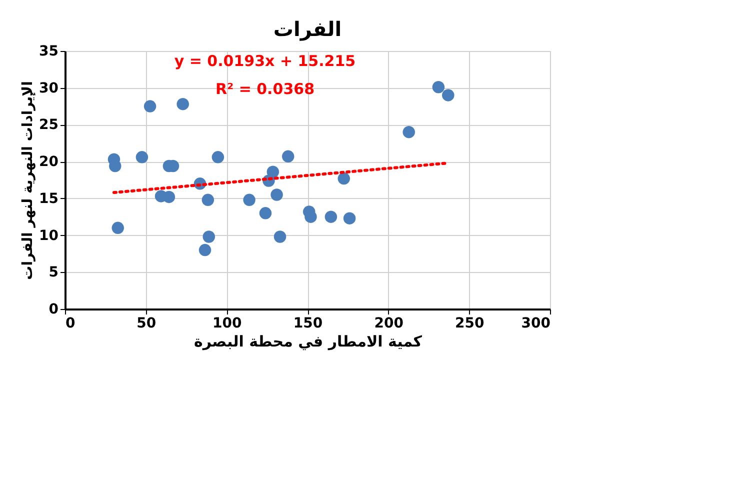 The image size is (734, 491). What do you see at coordinates (48, 198) in the screenshot?
I see `y-tick-label: 15` at bounding box center [48, 198].